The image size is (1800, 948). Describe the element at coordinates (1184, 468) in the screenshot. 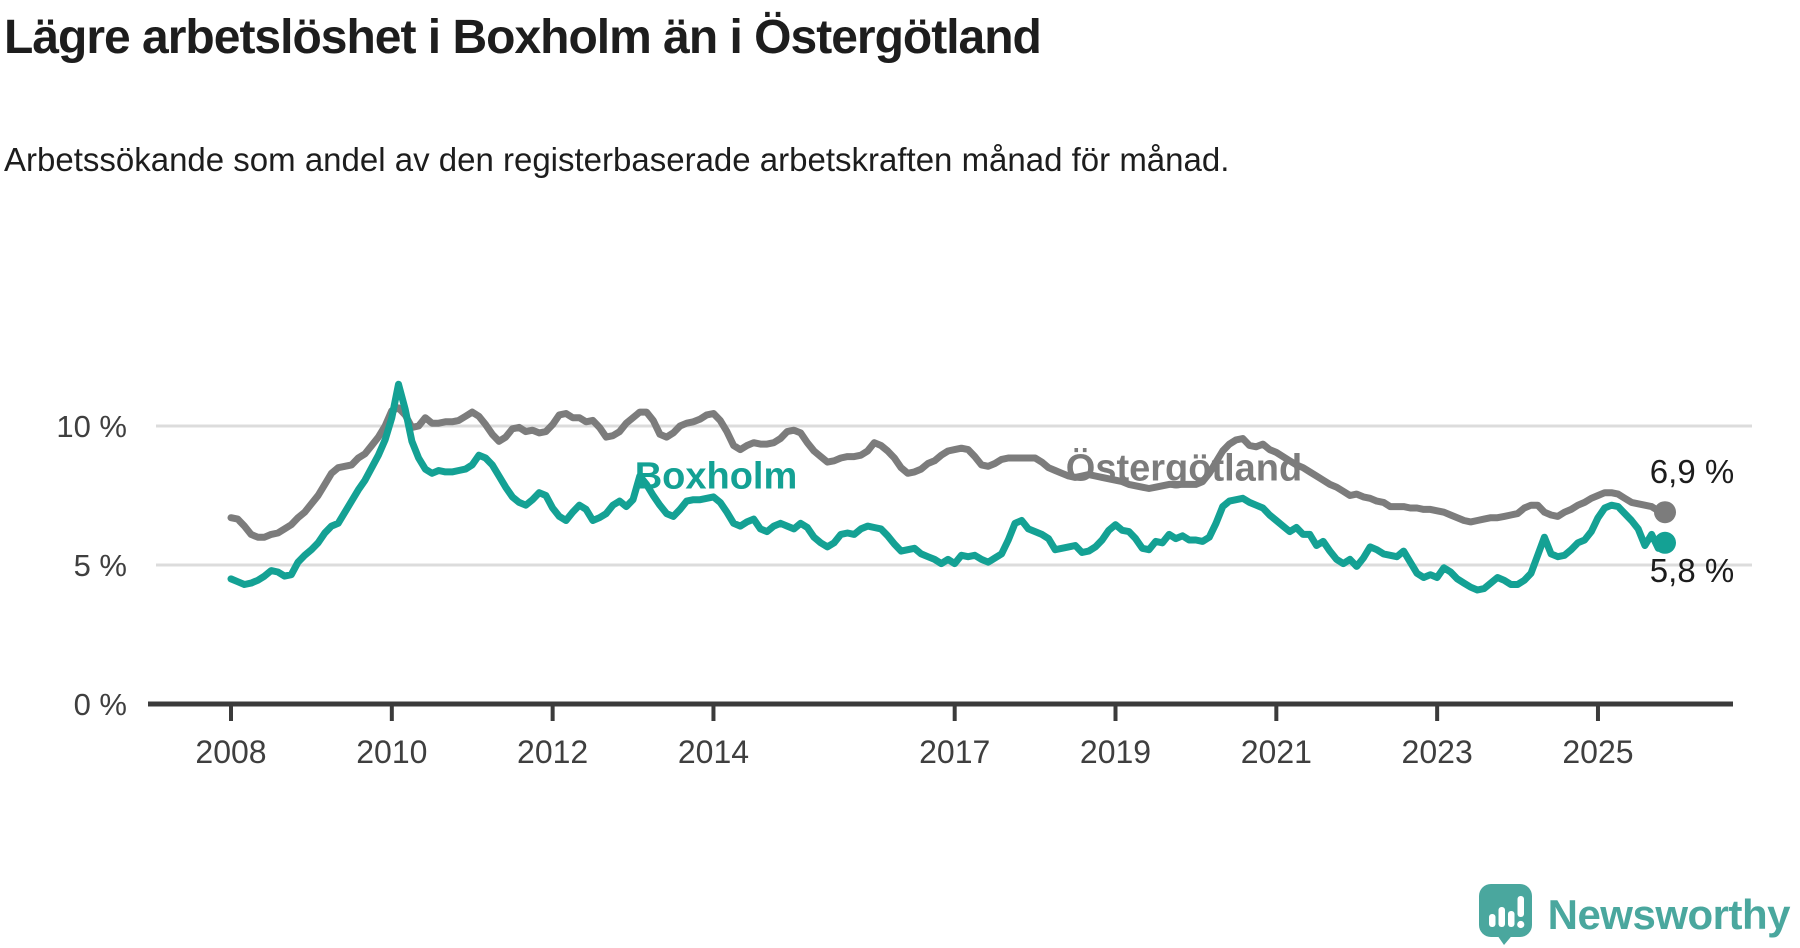

I see `ostergotland-series-label: Östergötland` at that location.